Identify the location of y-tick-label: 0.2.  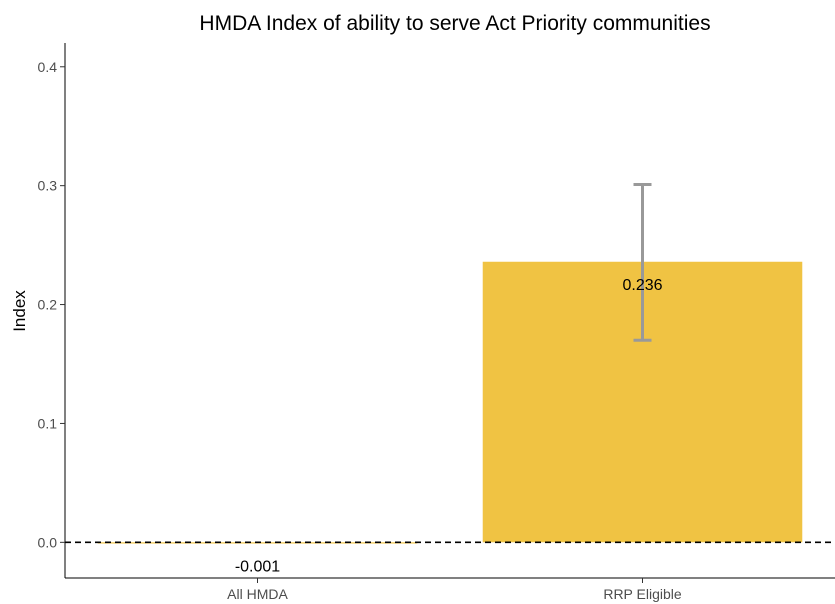
(48, 305).